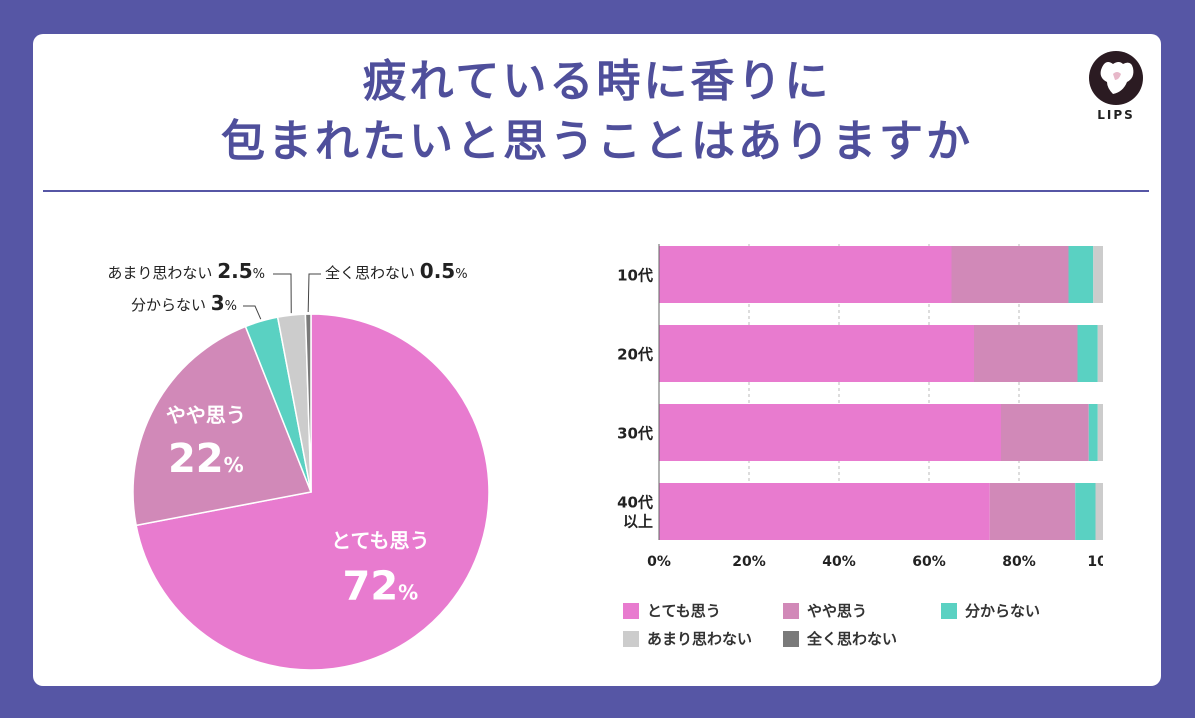 The height and width of the screenshot is (718, 1195). Describe the element at coordinates (396, 271) in the screenshot. I see `pie-outer-label: 全く思わない 0.5%` at that location.